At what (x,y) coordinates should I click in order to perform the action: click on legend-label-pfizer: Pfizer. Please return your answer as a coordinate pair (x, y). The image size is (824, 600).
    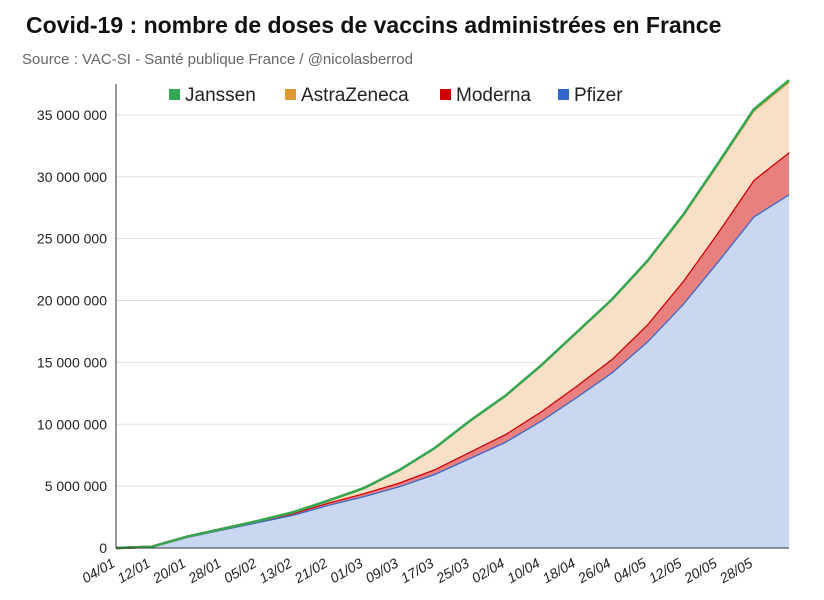
    Looking at the image, I should click on (598, 95).